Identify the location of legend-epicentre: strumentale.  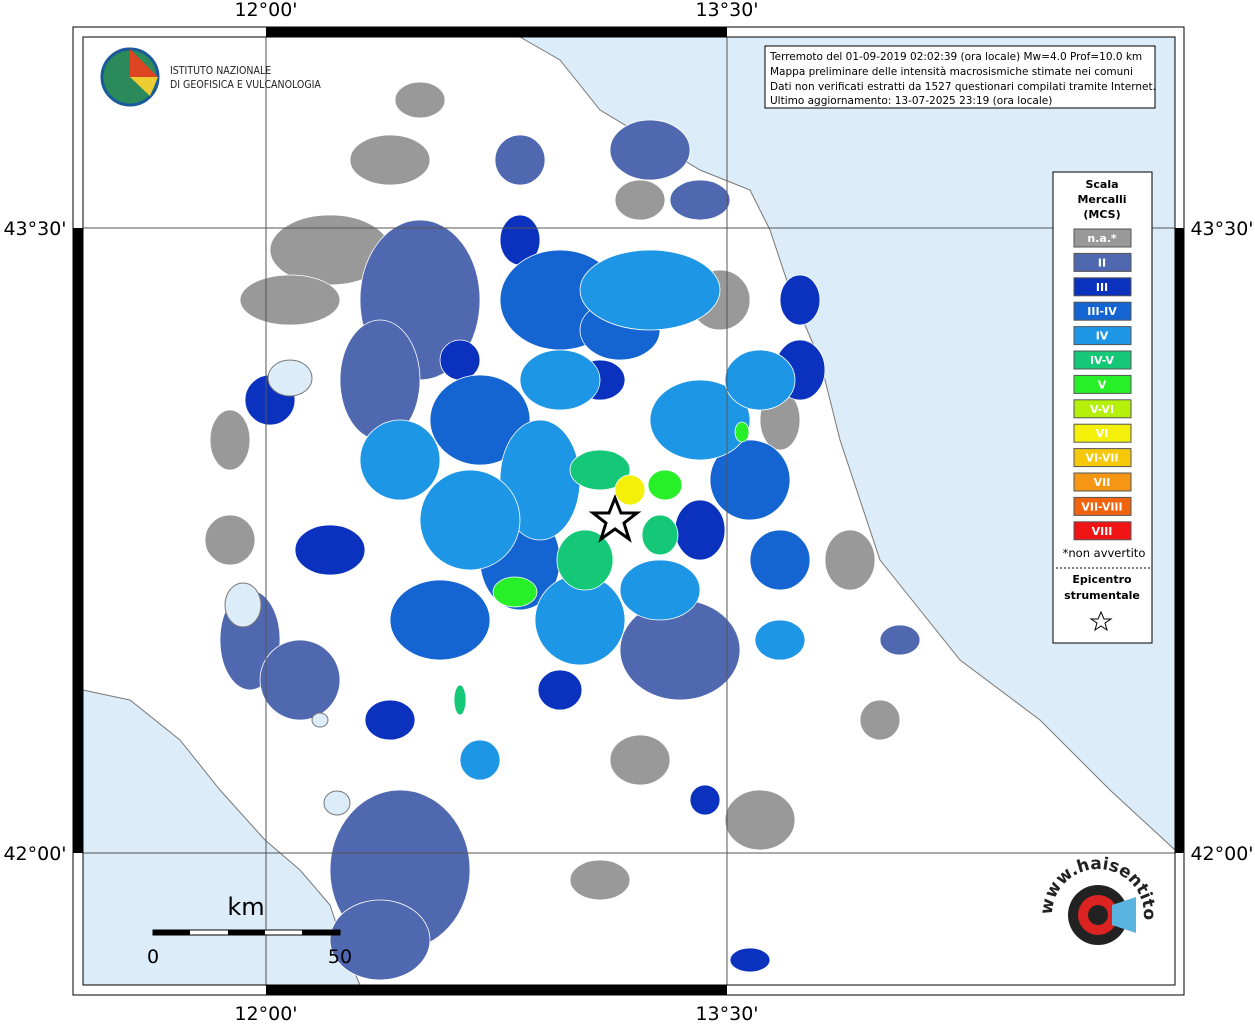
(1102, 595).